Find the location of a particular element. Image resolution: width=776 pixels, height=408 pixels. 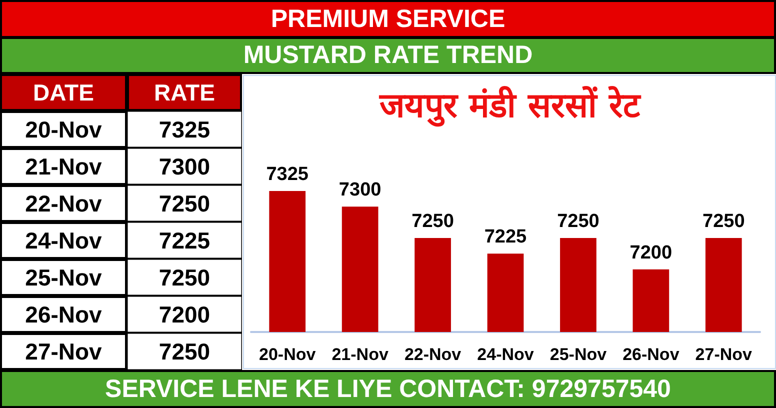

y-tick-label: 25-Nov is located at coordinates (63, 277).